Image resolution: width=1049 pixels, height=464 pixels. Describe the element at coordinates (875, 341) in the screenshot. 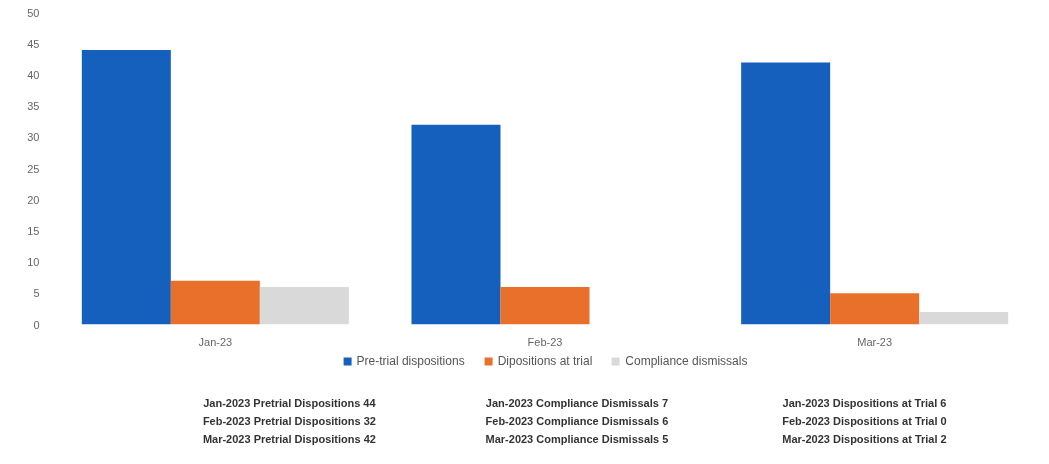

I see `x-tick-label: Mar-23` at that location.